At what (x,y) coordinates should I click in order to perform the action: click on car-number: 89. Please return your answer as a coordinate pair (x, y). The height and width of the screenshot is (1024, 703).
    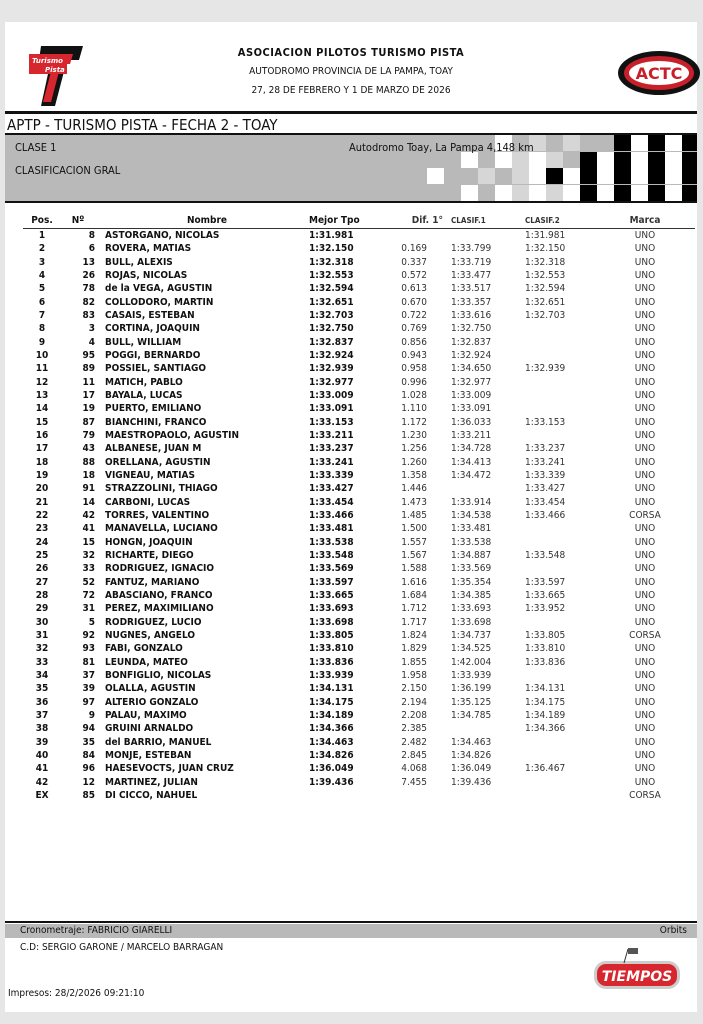
    Looking at the image, I should click on (88, 369).